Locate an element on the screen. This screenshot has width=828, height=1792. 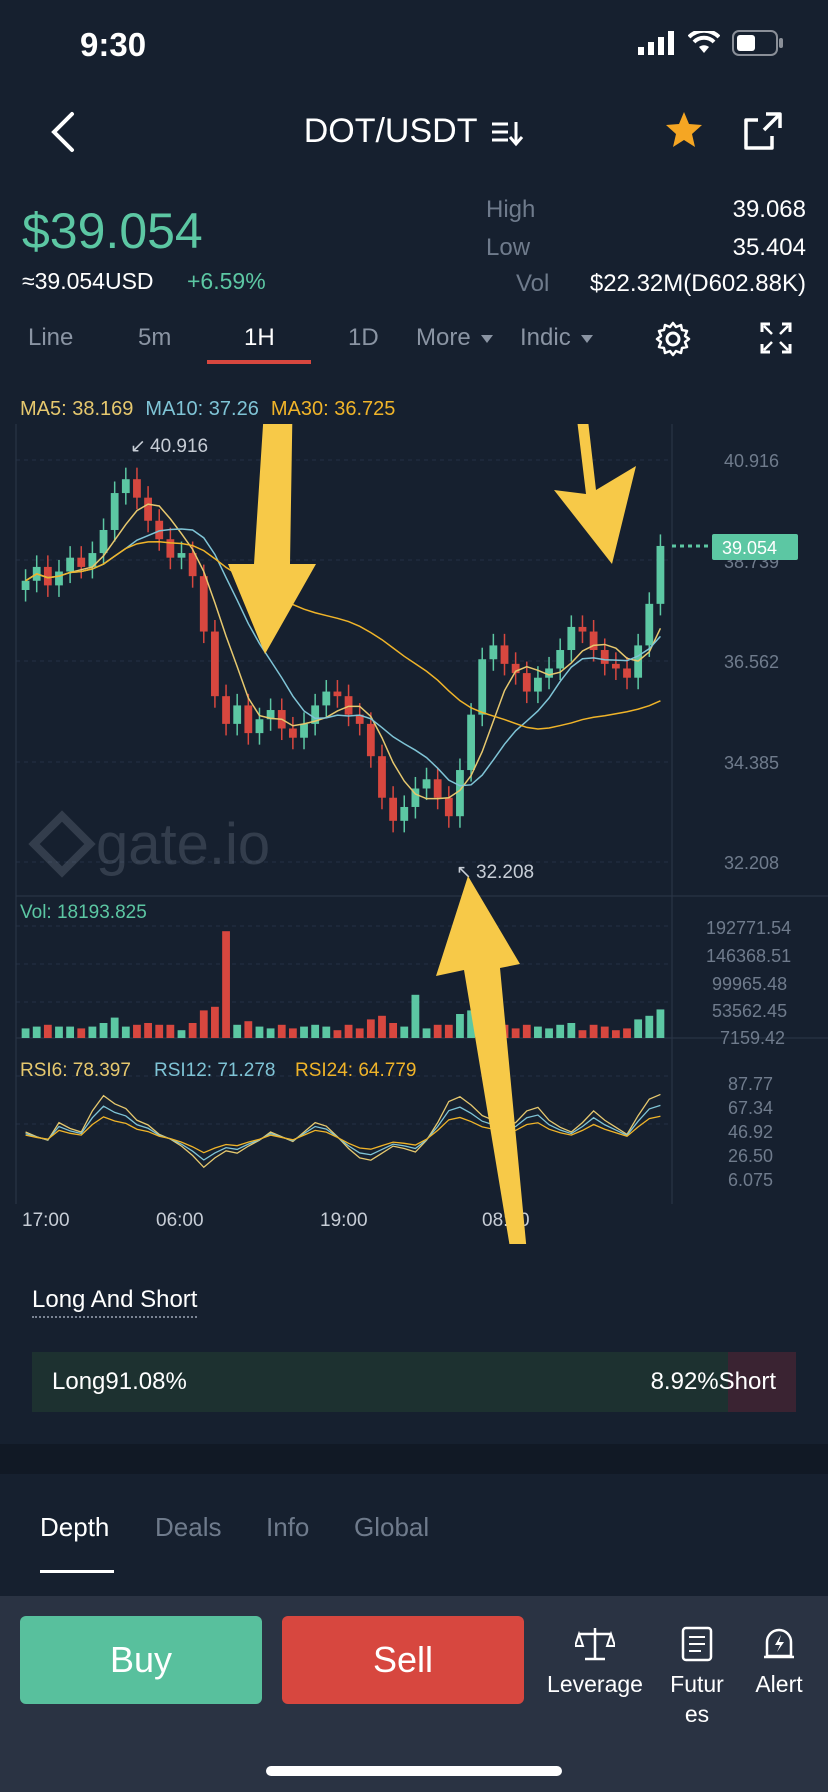
tab-global: Global is located at coordinates (392, 1527).